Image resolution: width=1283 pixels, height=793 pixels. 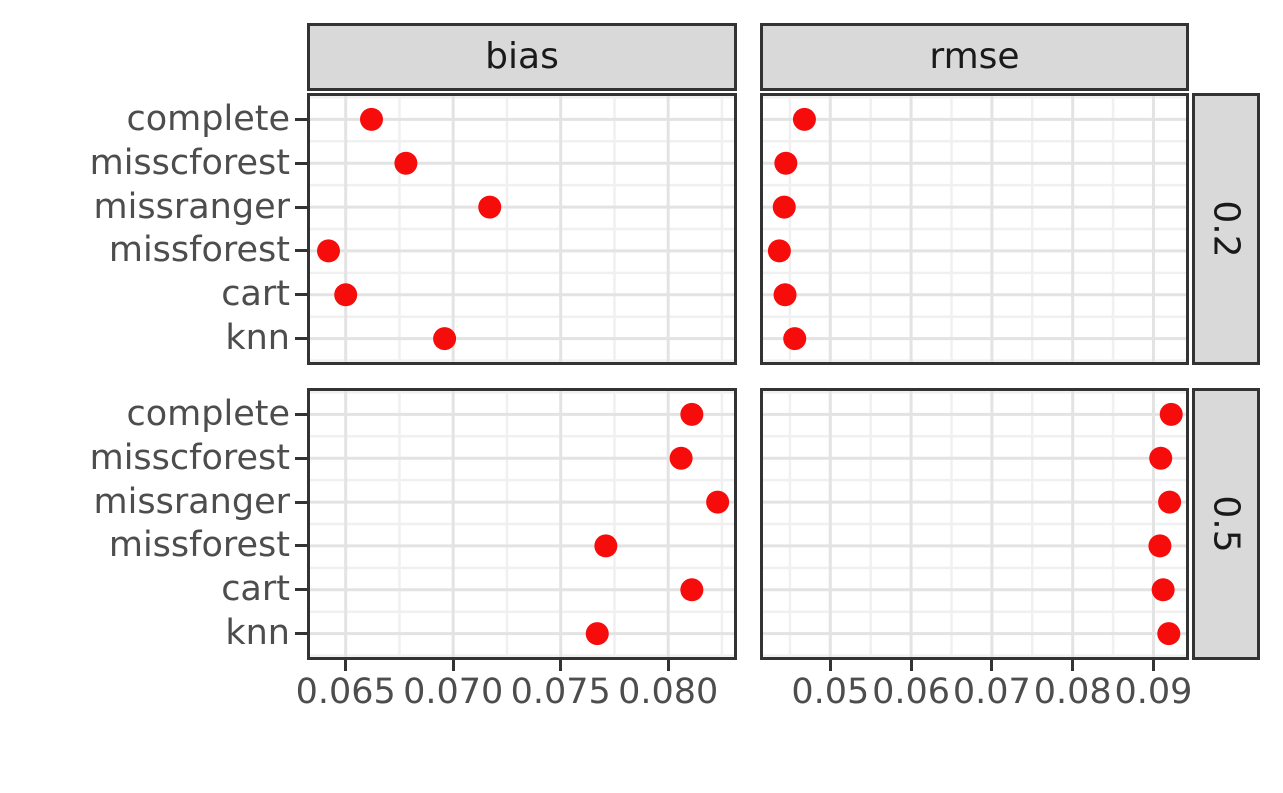 I want to click on data-point-knn-bias-0.2, so click(x=445, y=339).